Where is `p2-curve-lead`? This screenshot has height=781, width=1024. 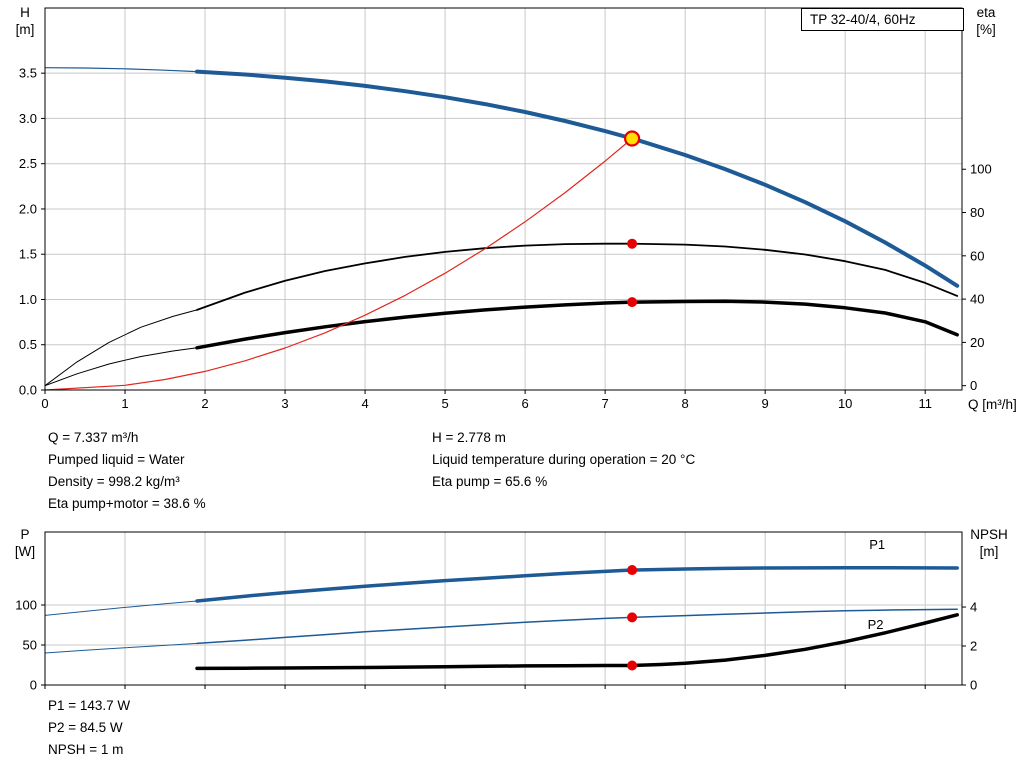 p2-curve-lead is located at coordinates (121, 648).